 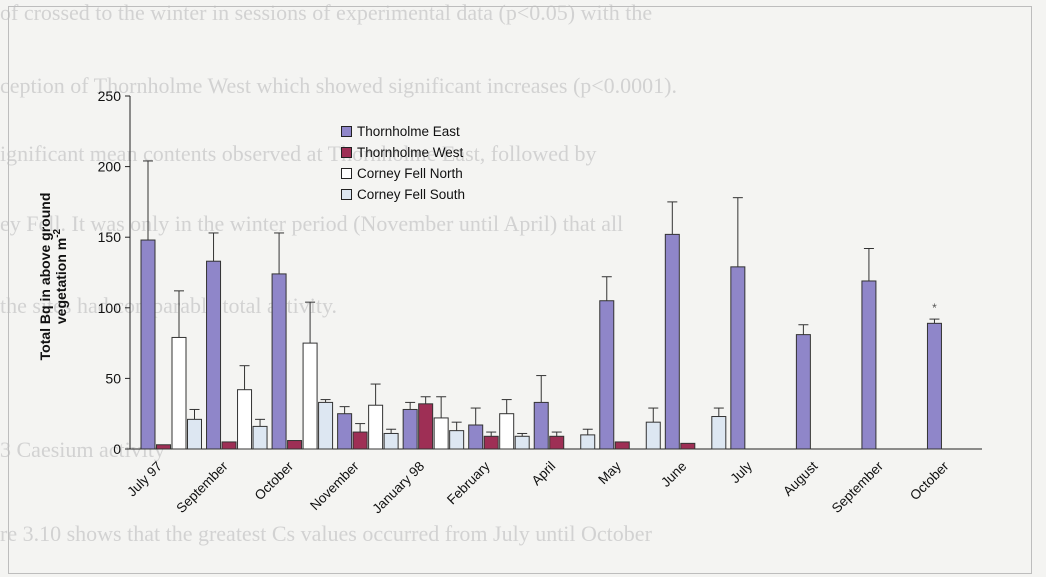 I want to click on y-tick-label: 200, so click(x=110, y=167).